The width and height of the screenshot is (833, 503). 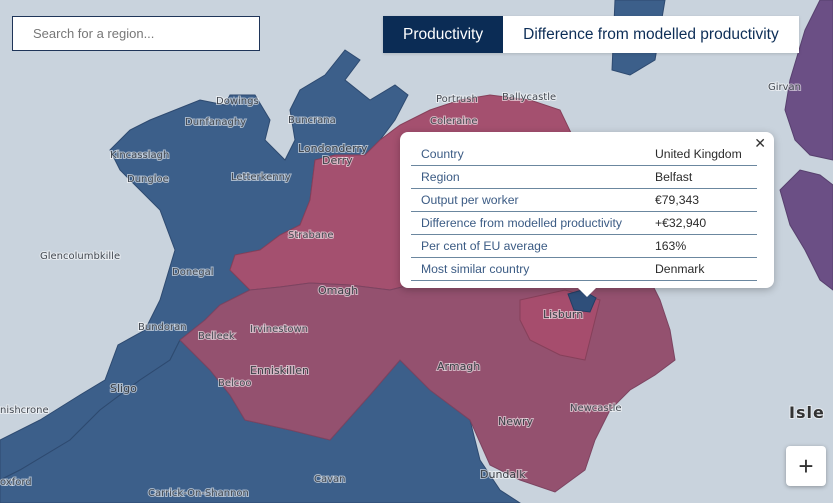 What do you see at coordinates (671, 246) in the screenshot?
I see `popup-value: 163%` at bounding box center [671, 246].